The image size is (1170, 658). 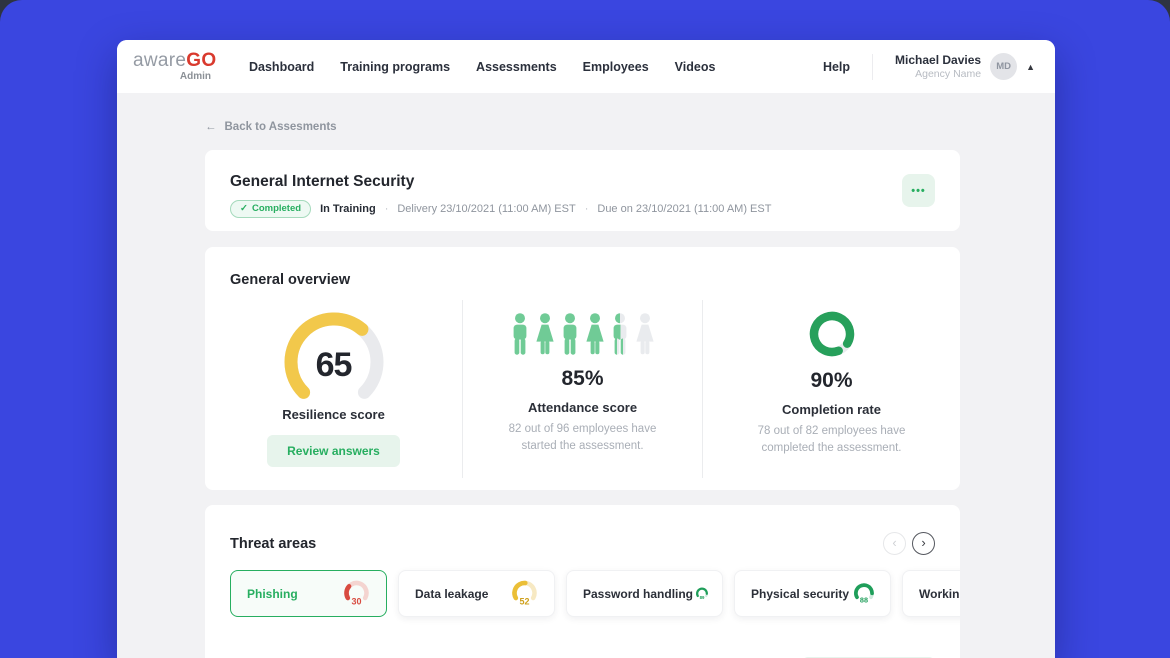 What do you see at coordinates (524, 601) in the screenshot?
I see `svg-text: 52` at bounding box center [524, 601].